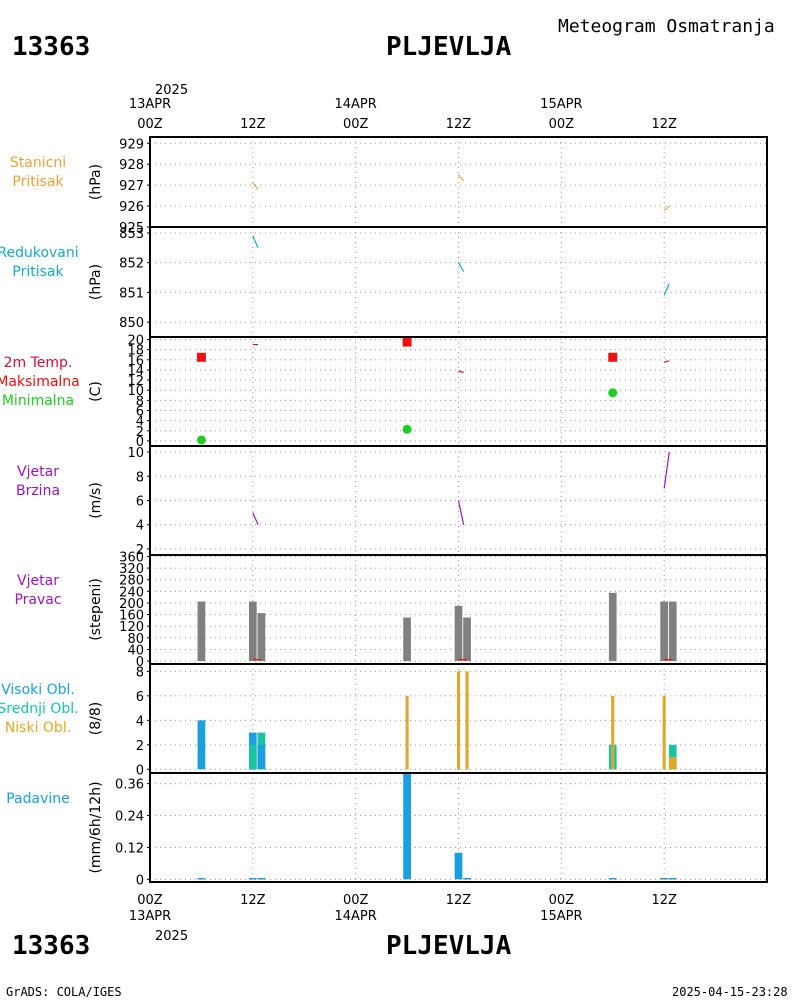 The image size is (800, 1000). Describe the element at coordinates (131, 234) in the screenshot. I see `y-tick-label: 853` at that location.